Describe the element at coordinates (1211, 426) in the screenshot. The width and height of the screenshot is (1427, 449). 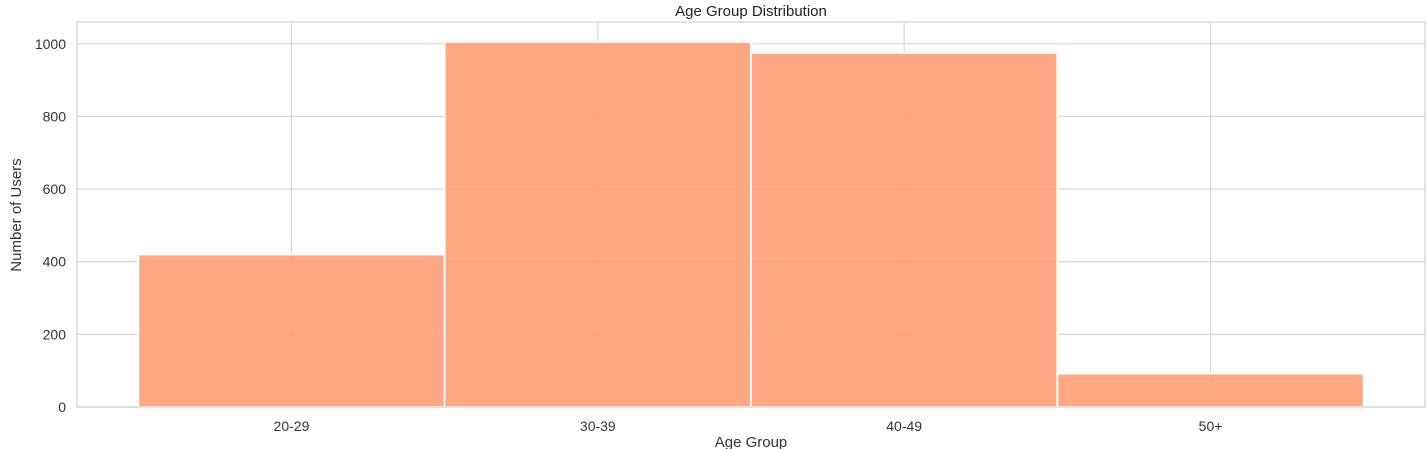
I see `x-tick-label: 50+` at that location.